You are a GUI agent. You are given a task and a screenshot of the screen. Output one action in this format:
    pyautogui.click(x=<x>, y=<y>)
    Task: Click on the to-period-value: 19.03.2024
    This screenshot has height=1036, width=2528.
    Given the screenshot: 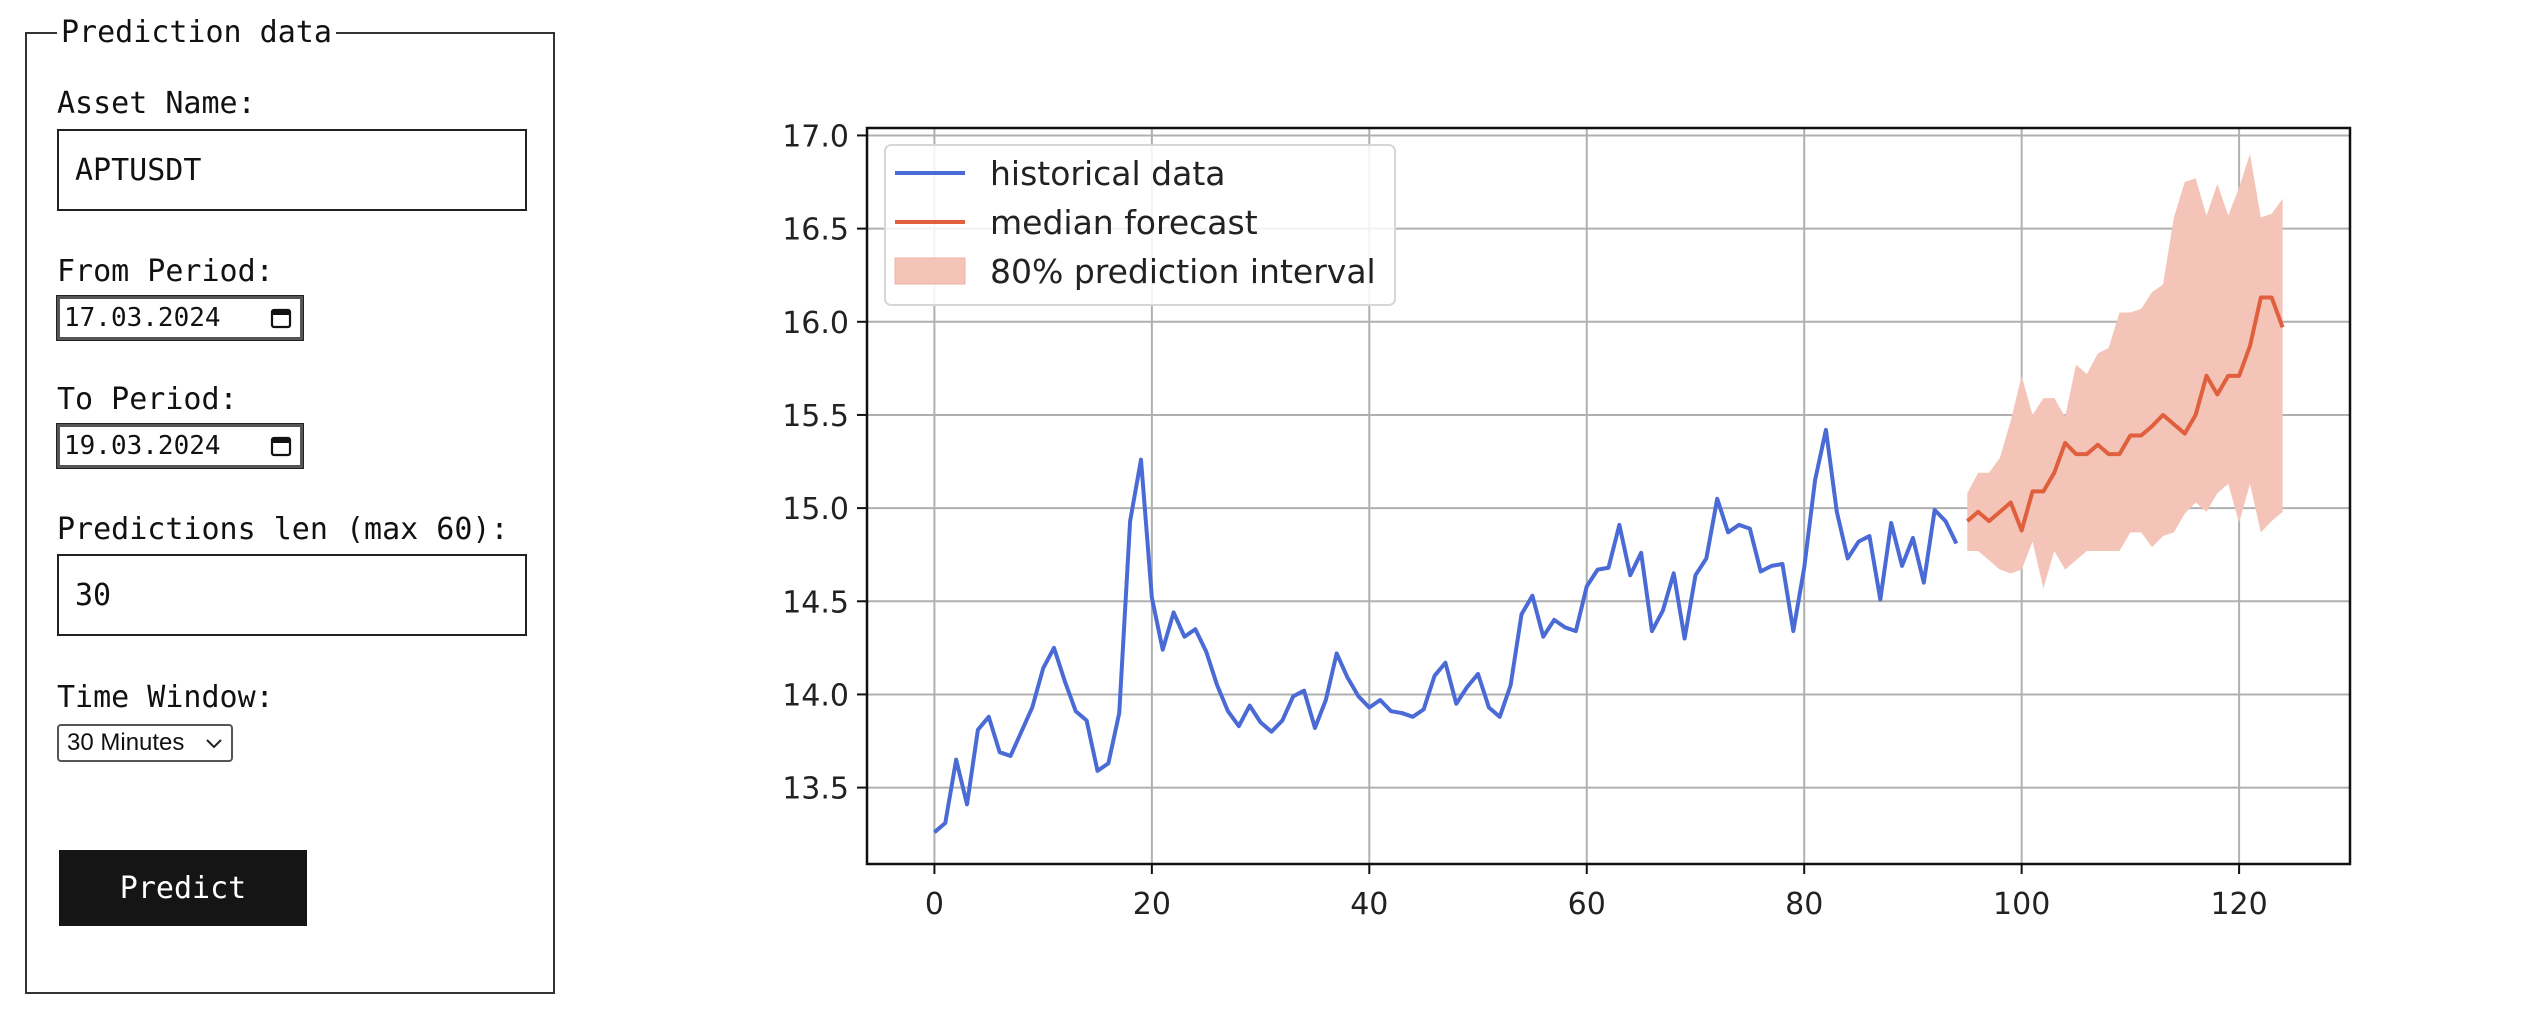 What is the action you would take?
    pyautogui.click(x=142, y=446)
    